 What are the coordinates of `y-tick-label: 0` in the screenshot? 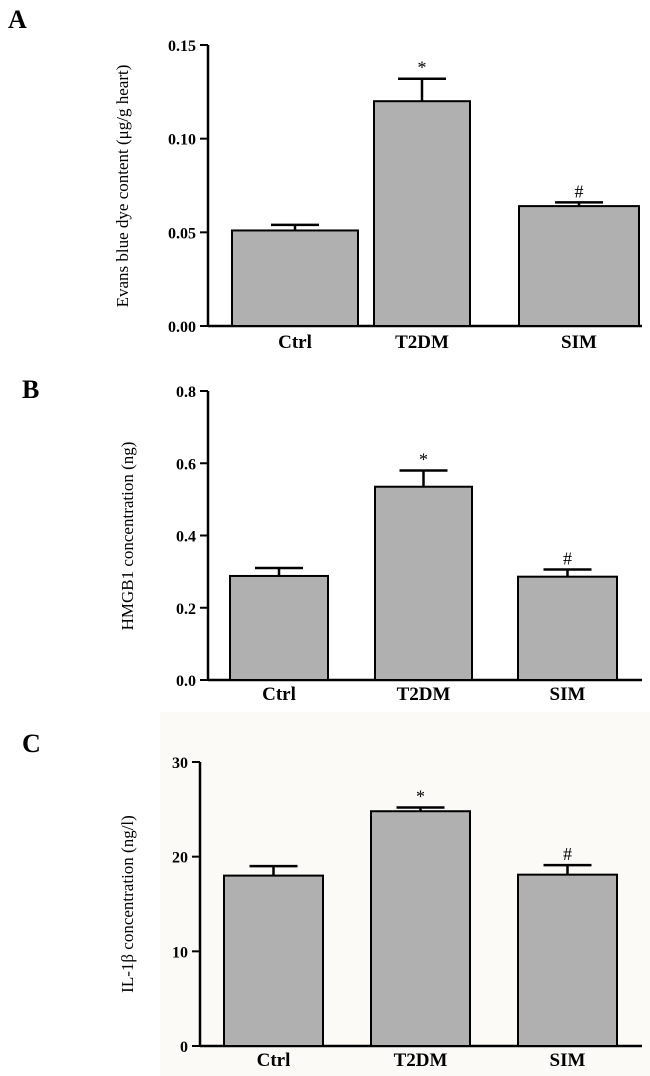 It's located at (184, 1047).